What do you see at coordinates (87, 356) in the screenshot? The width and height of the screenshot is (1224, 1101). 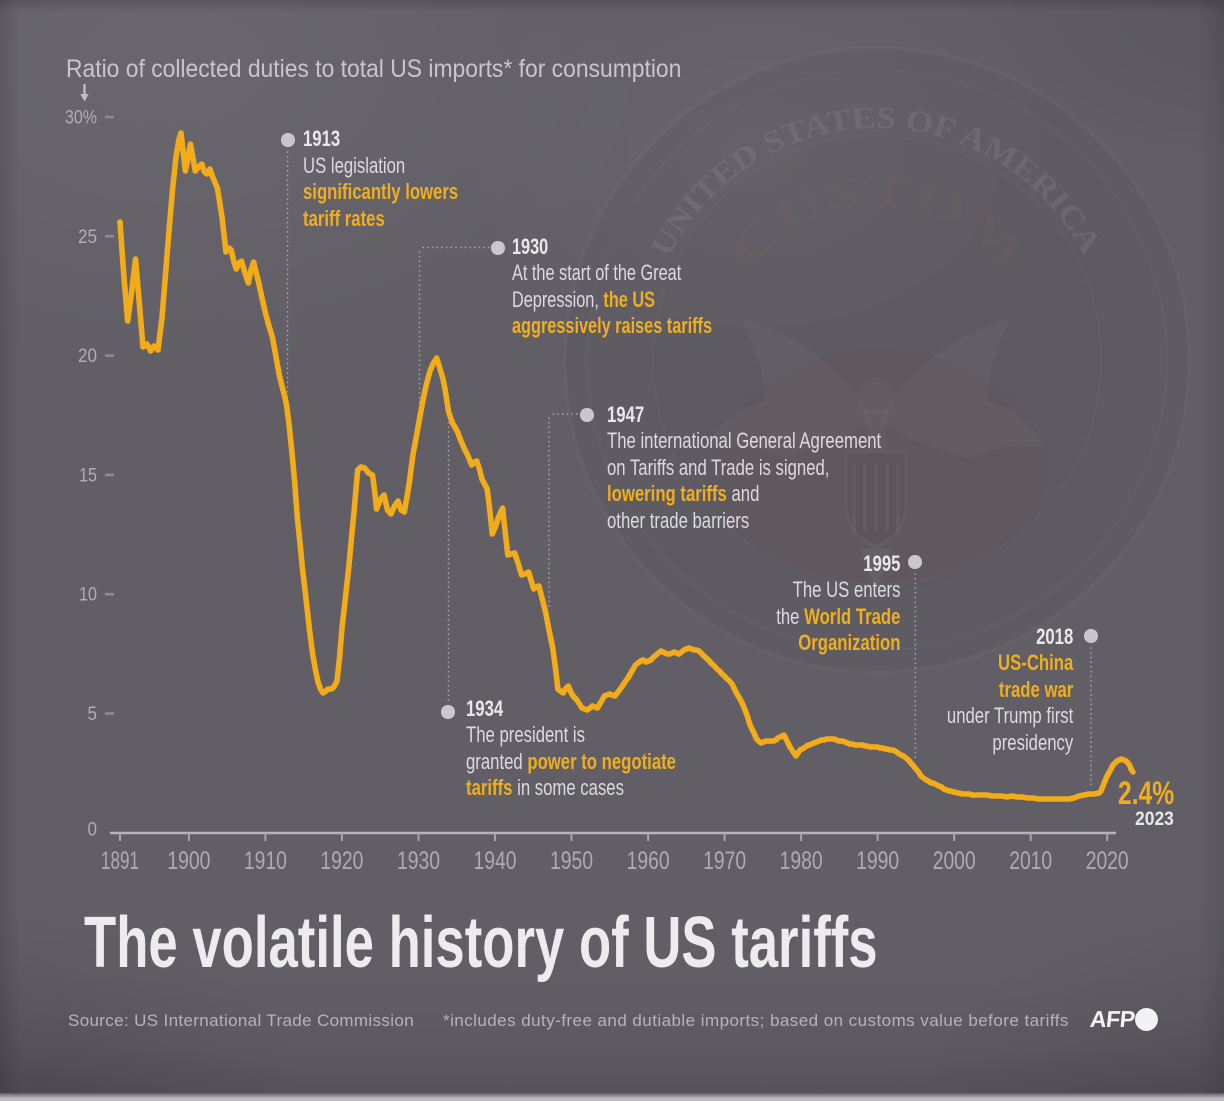 I see `svg-text: 20` at bounding box center [87, 356].